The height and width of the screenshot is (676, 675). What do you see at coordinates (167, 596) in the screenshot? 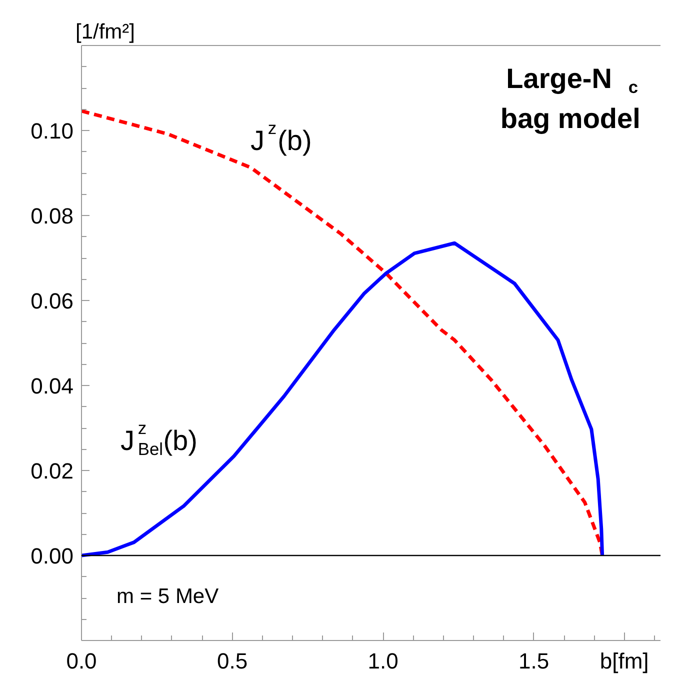
I see `annotation: m = 5 MeV` at bounding box center [167, 596].